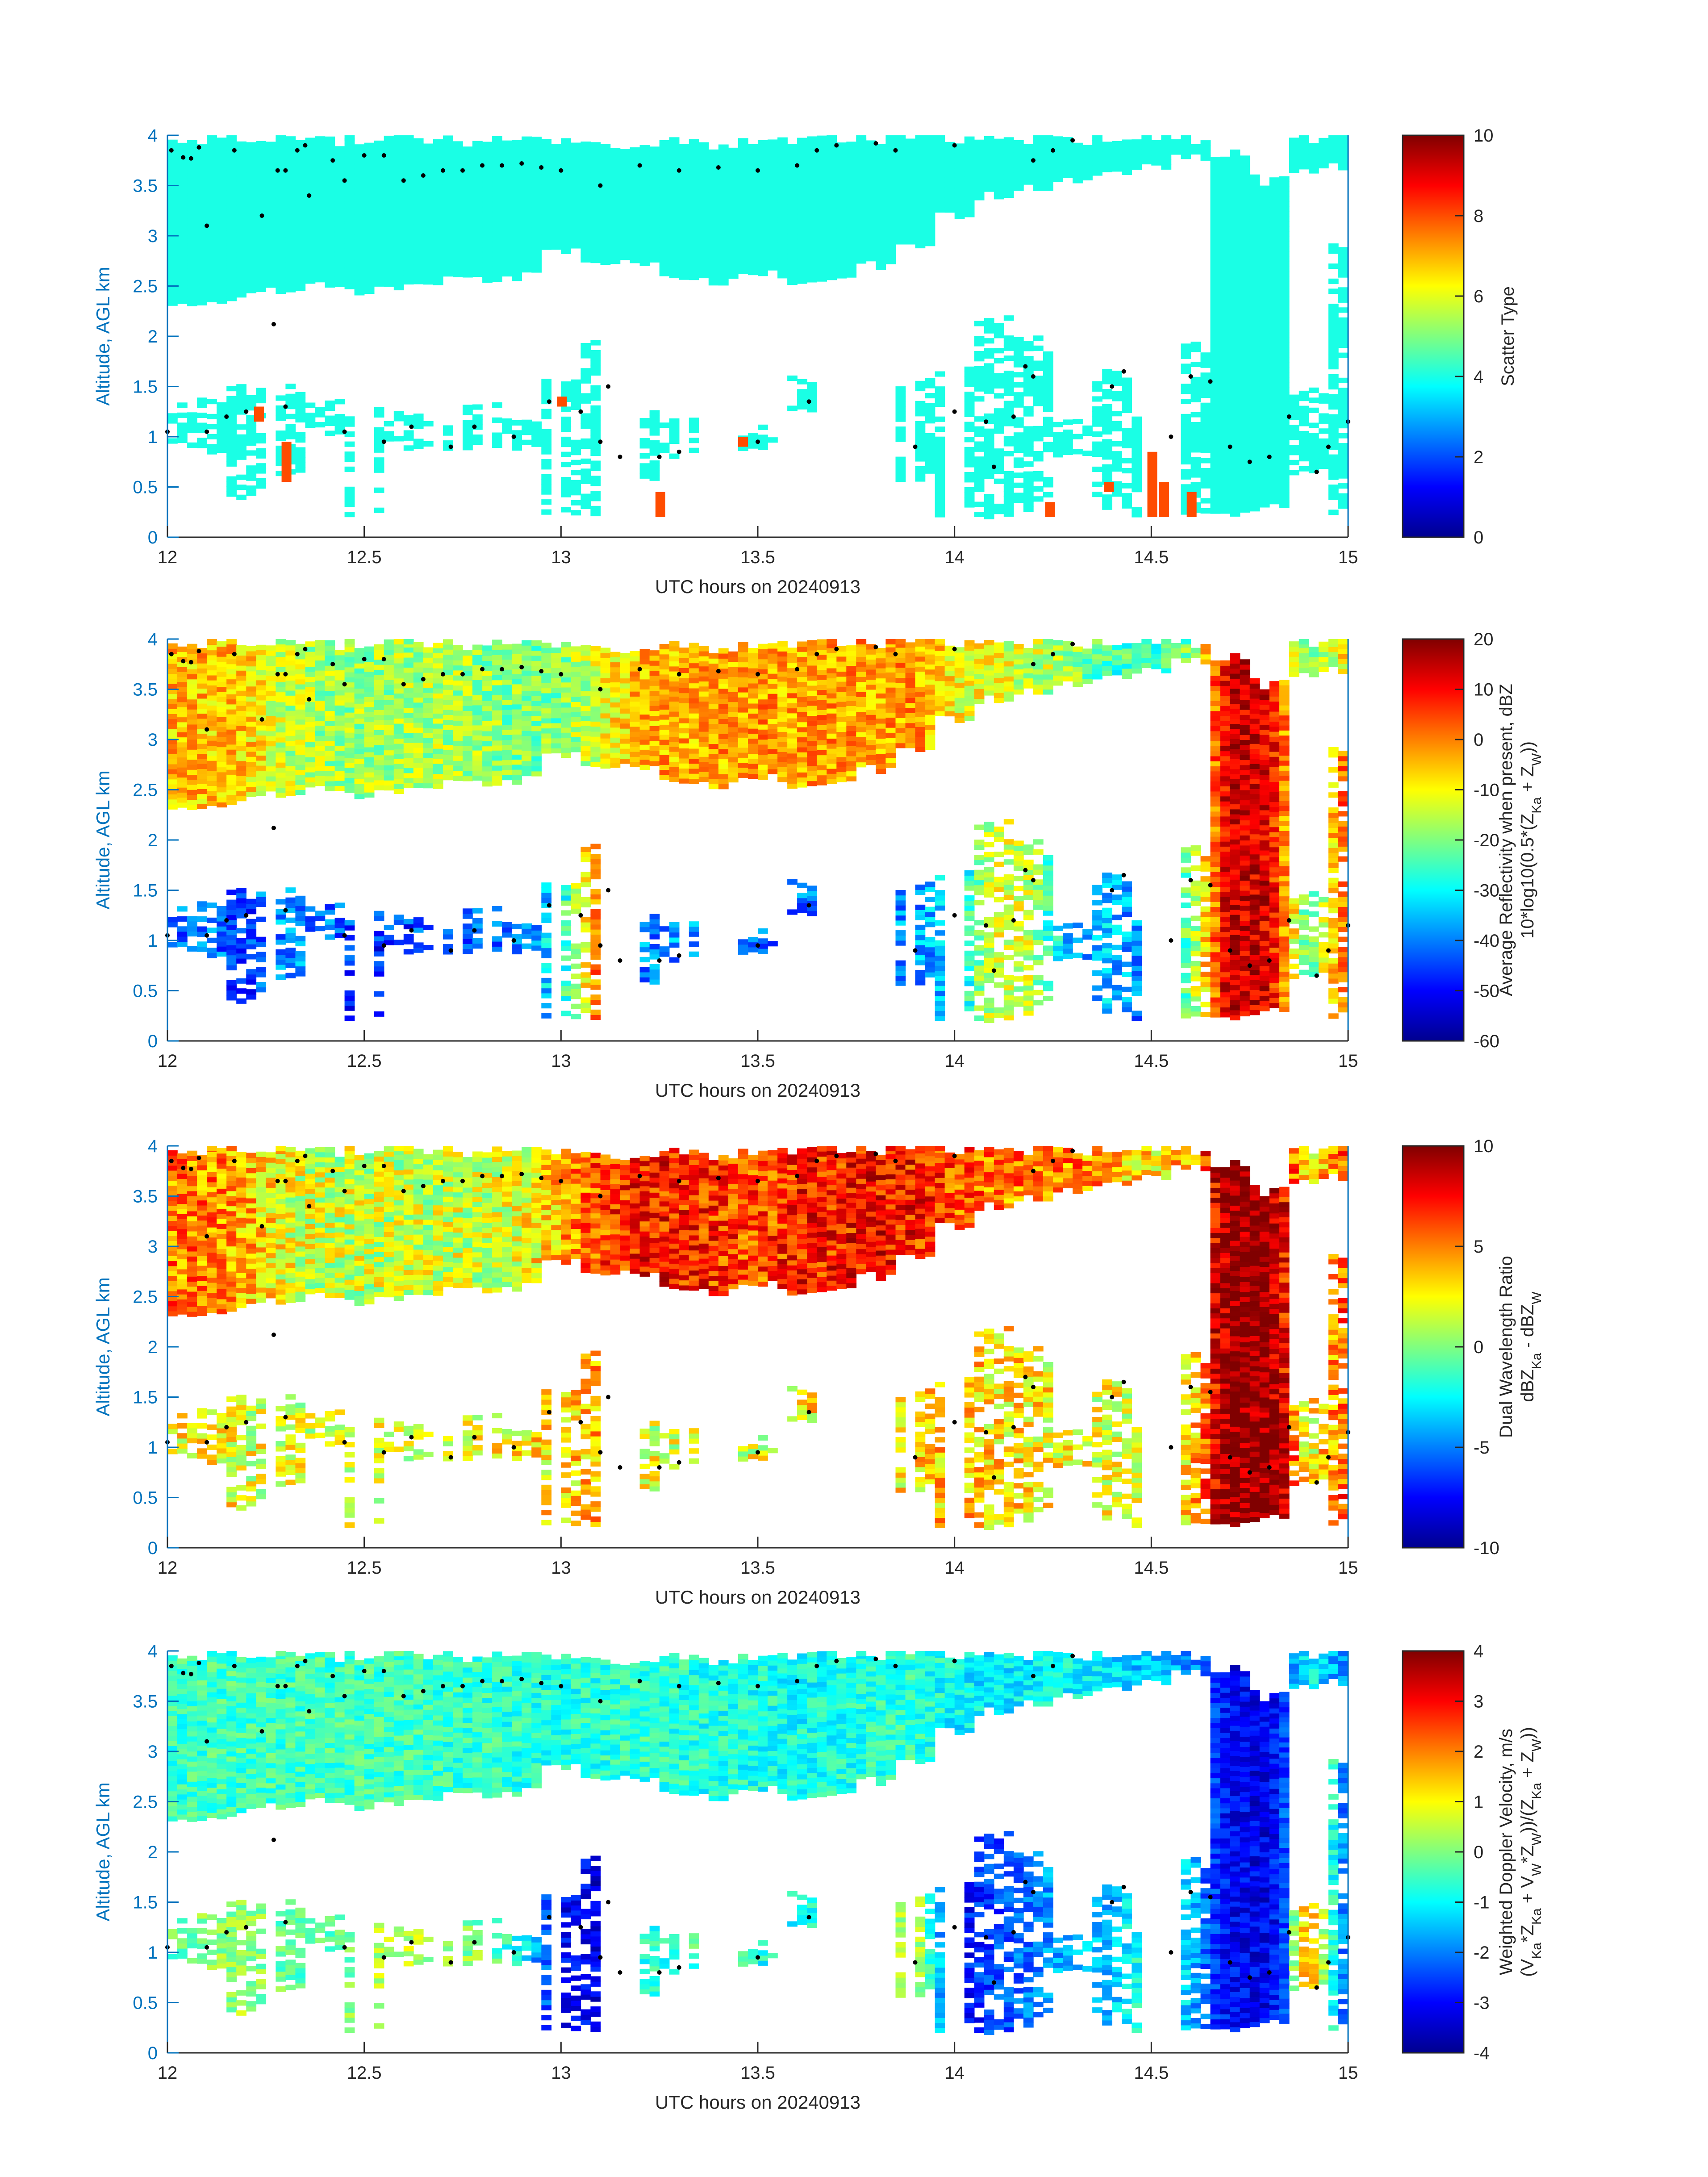 The height and width of the screenshot is (2177, 1708). What do you see at coordinates (1508, 336) in the screenshot?
I see `colorbar-label-text: Scatter Type` at bounding box center [1508, 336].